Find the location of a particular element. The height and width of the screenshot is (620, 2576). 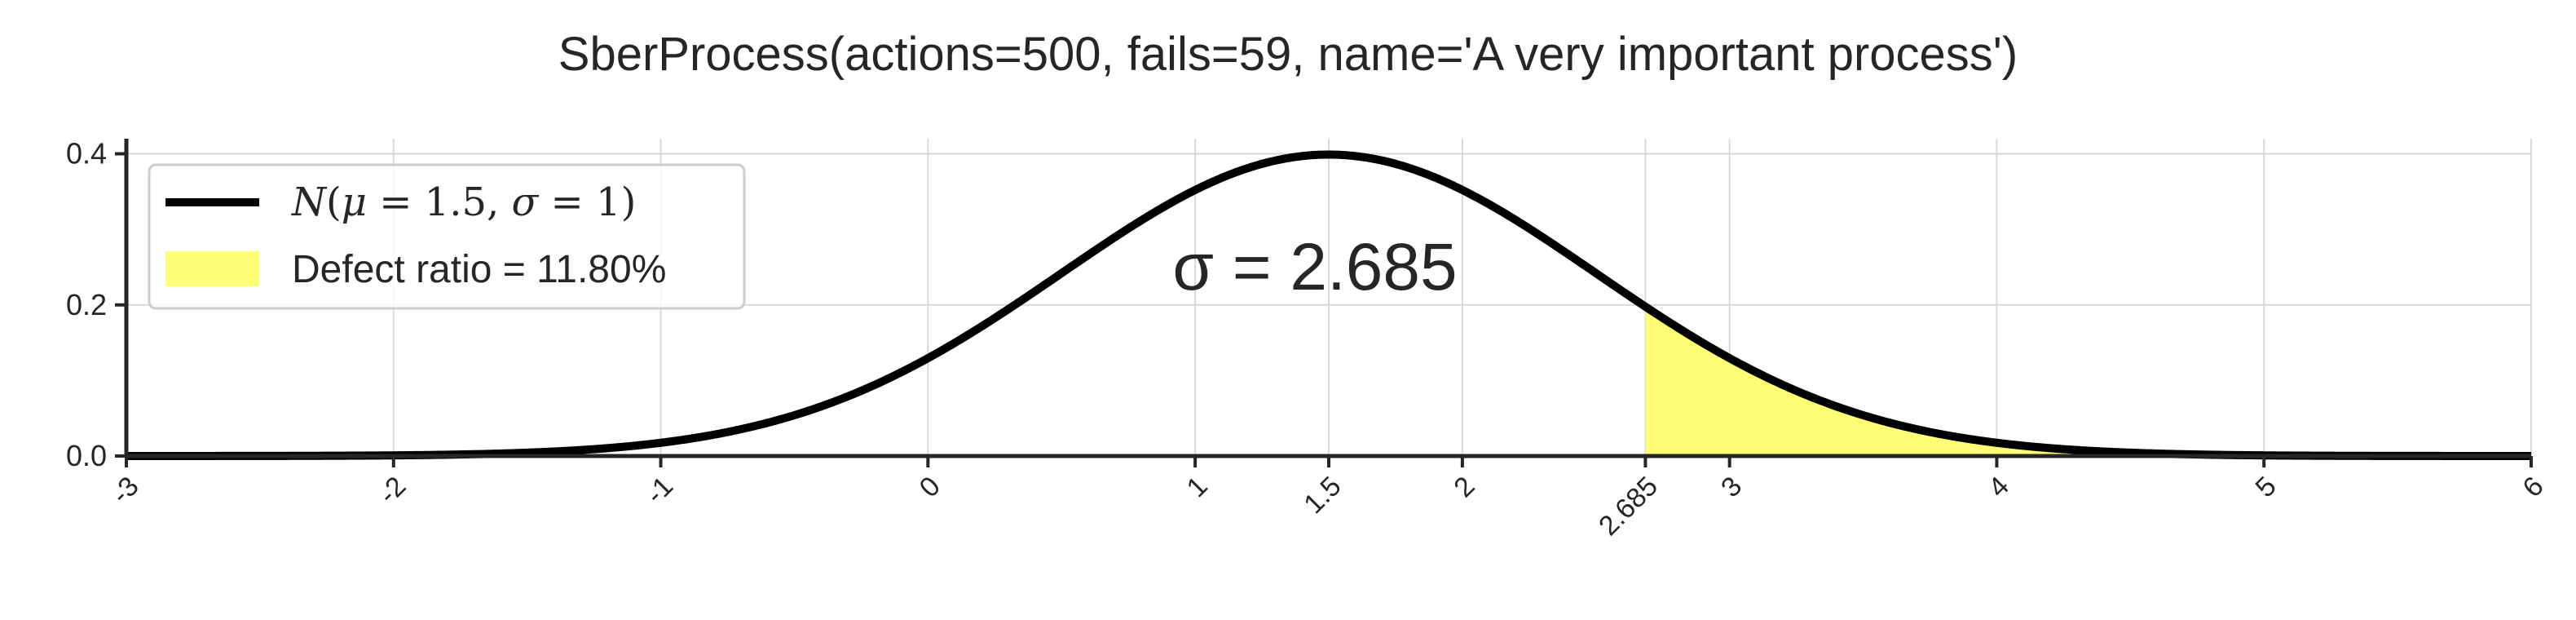

y-ticks: 0.0 0.2 0.4 is located at coordinates (96, 304).